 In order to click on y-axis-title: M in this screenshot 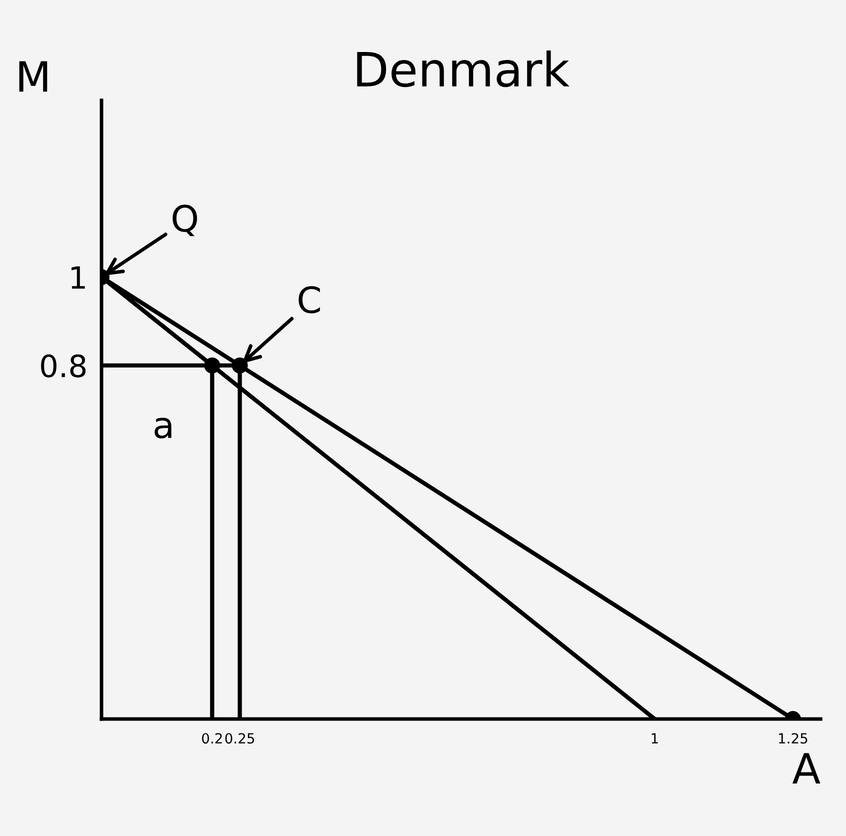, I will do `click(33, 76)`.